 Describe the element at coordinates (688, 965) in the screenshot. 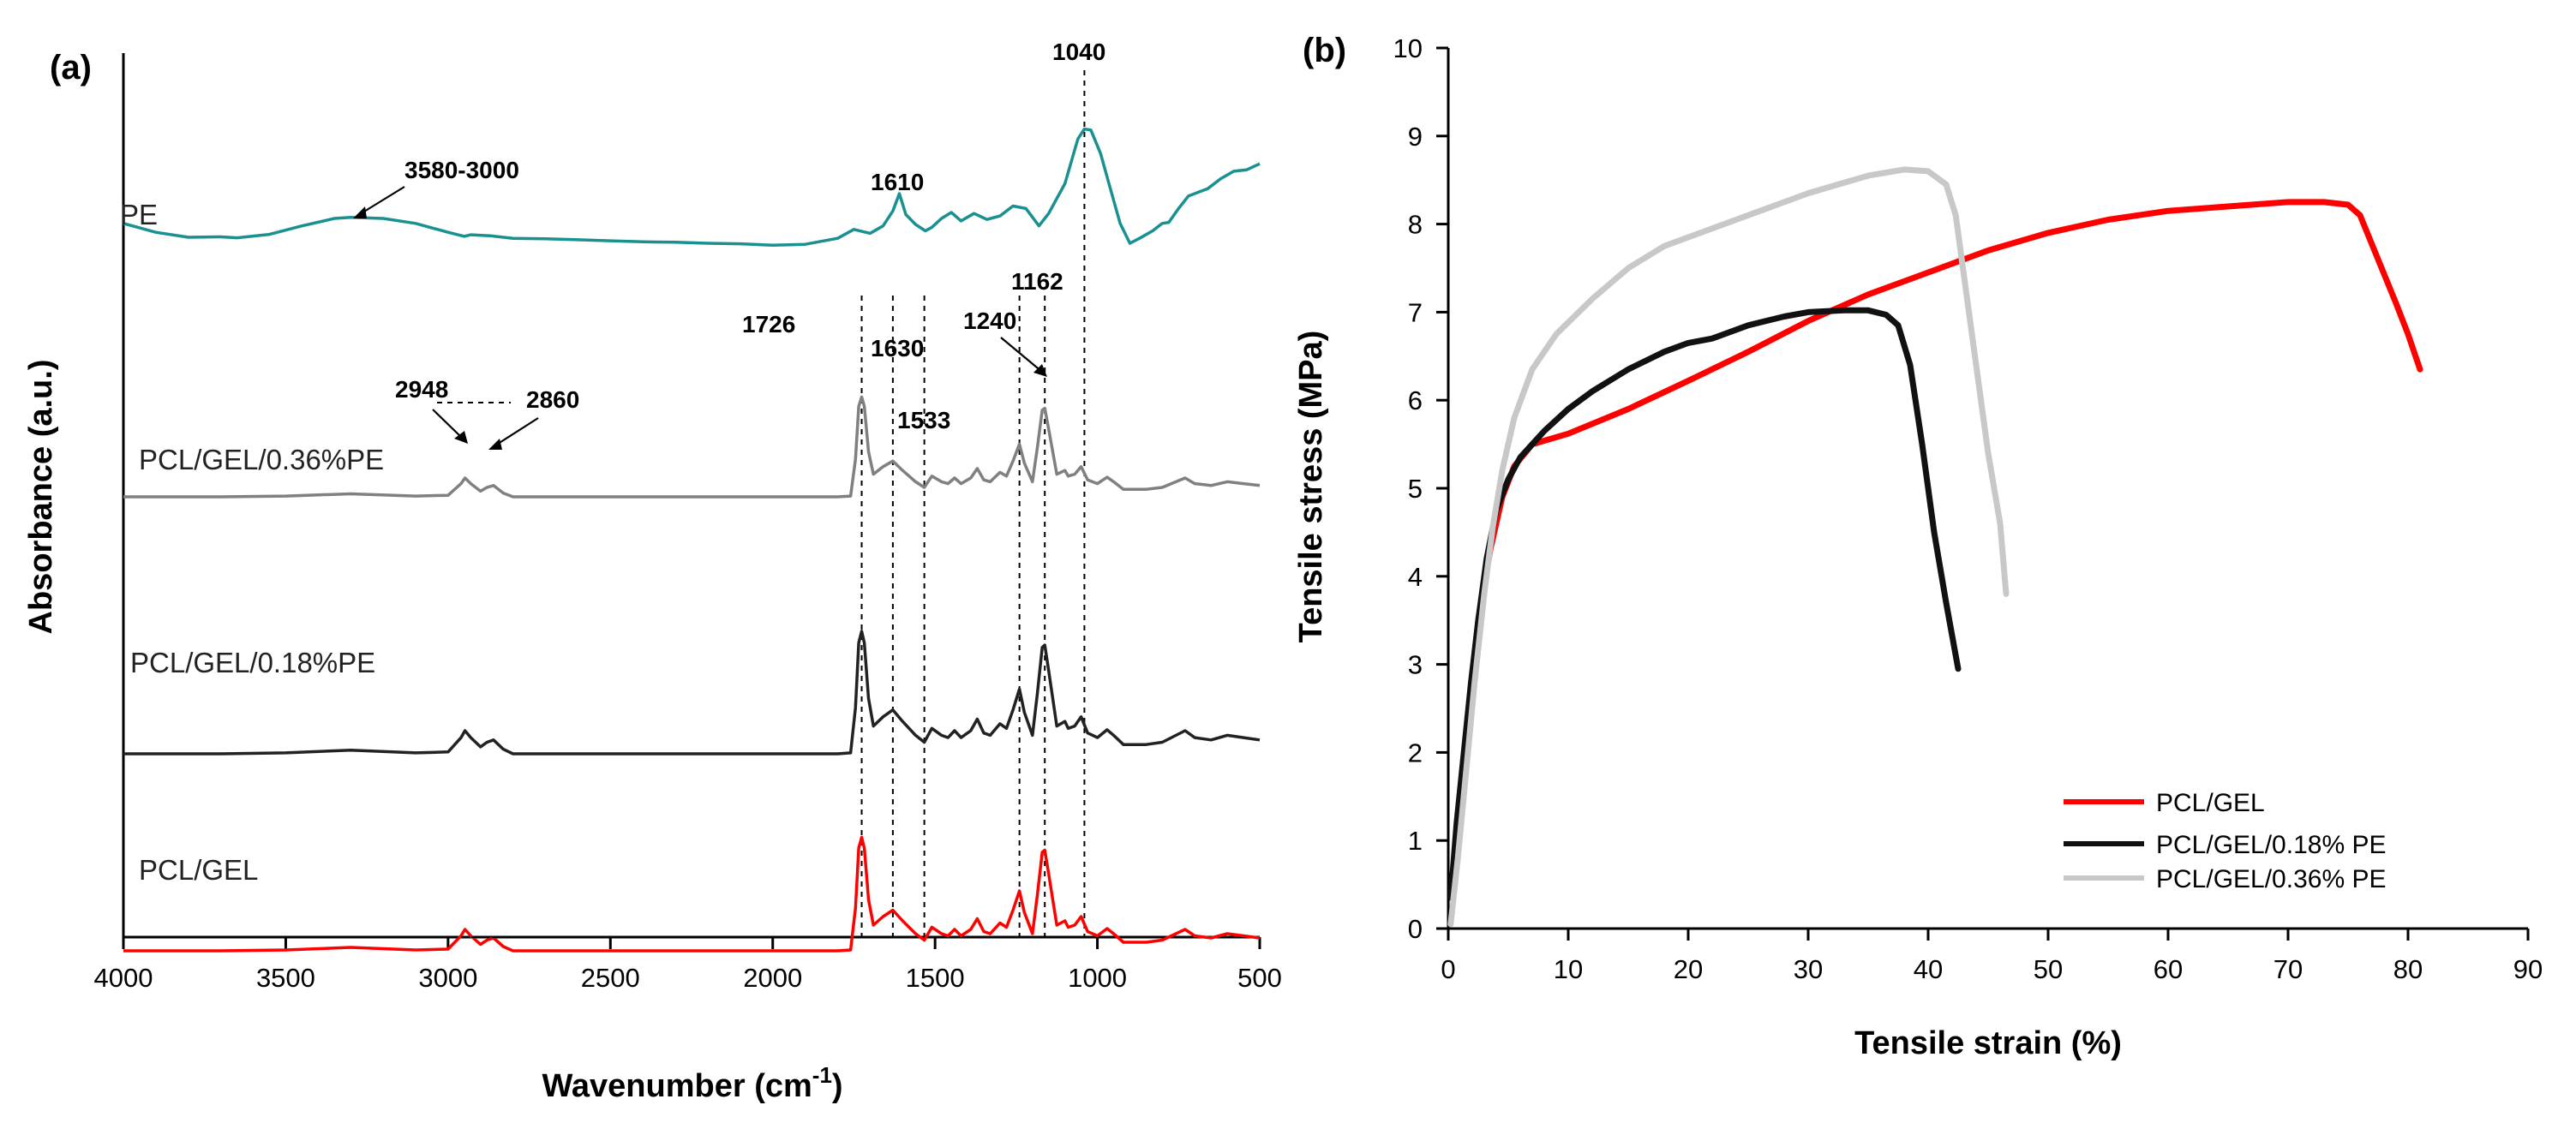

I see `panel-a-x-ticks: 4000 3500 3000 2500 2000 1500 1000 500` at that location.